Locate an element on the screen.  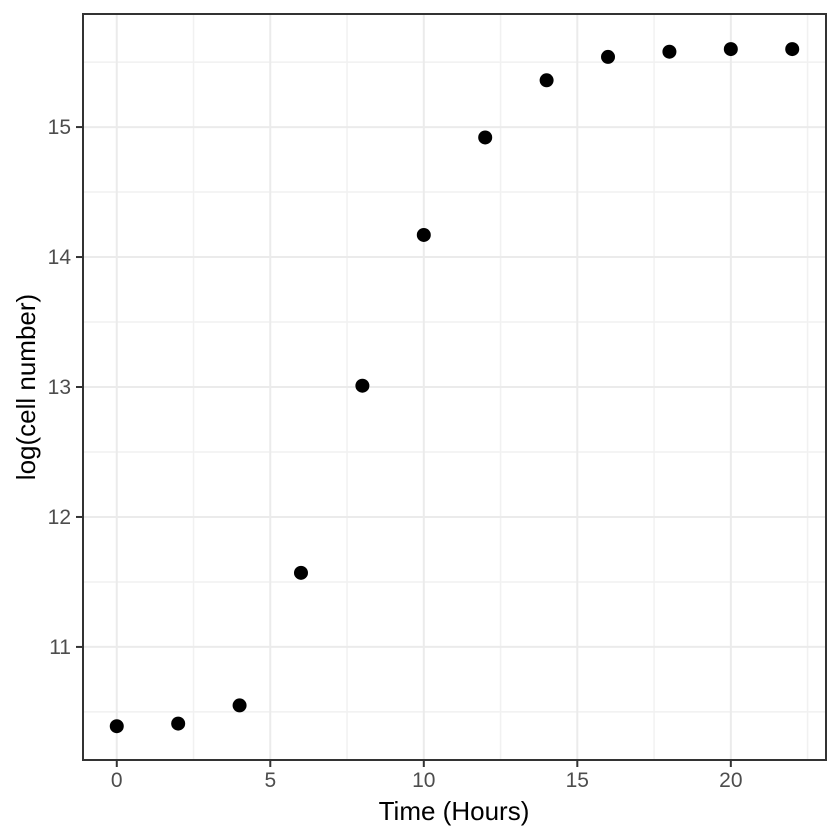
x-tick-label: 10 is located at coordinates (423, 780).